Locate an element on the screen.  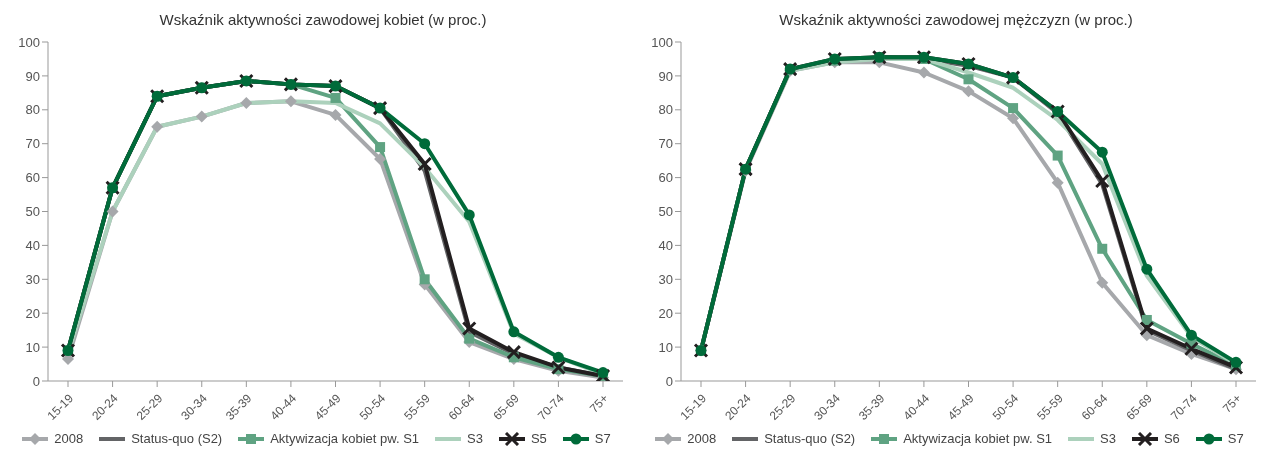
legend-label: S5 is located at coordinates (538, 438).